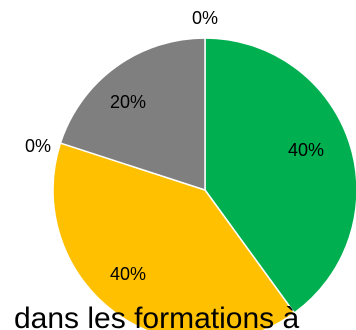  What do you see at coordinates (128, 102) in the screenshot?
I see `pie-data-label-4: 20%` at bounding box center [128, 102].